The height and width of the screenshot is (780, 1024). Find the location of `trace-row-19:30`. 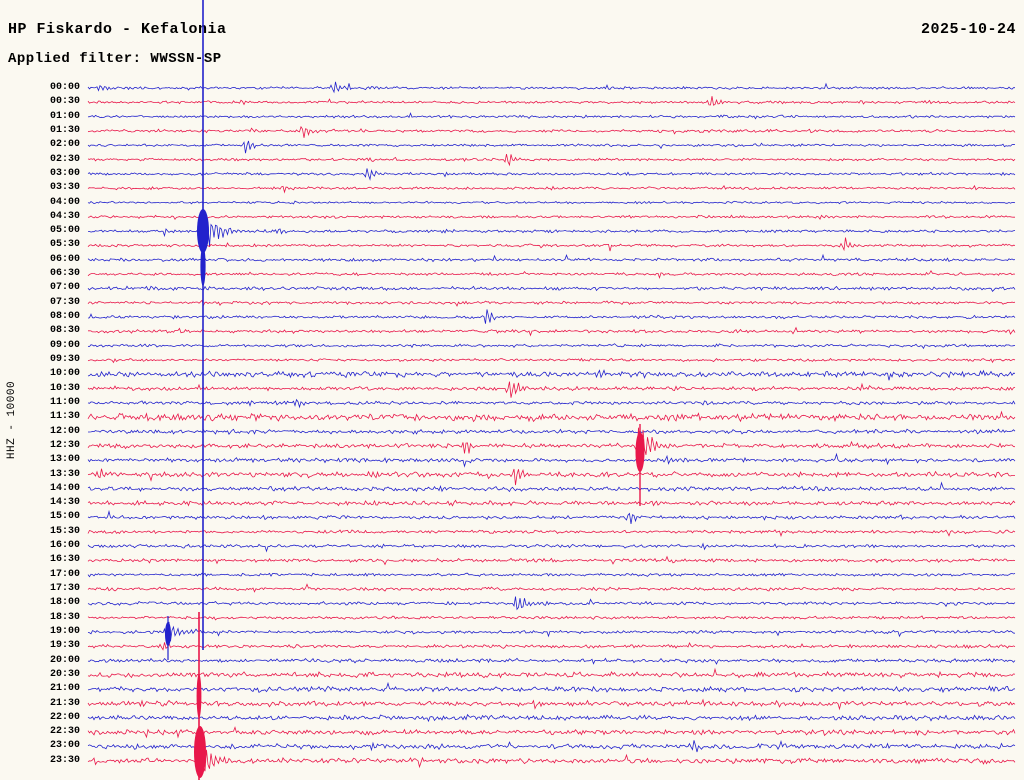

trace-row-19:30 is located at coordinates (551, 646).